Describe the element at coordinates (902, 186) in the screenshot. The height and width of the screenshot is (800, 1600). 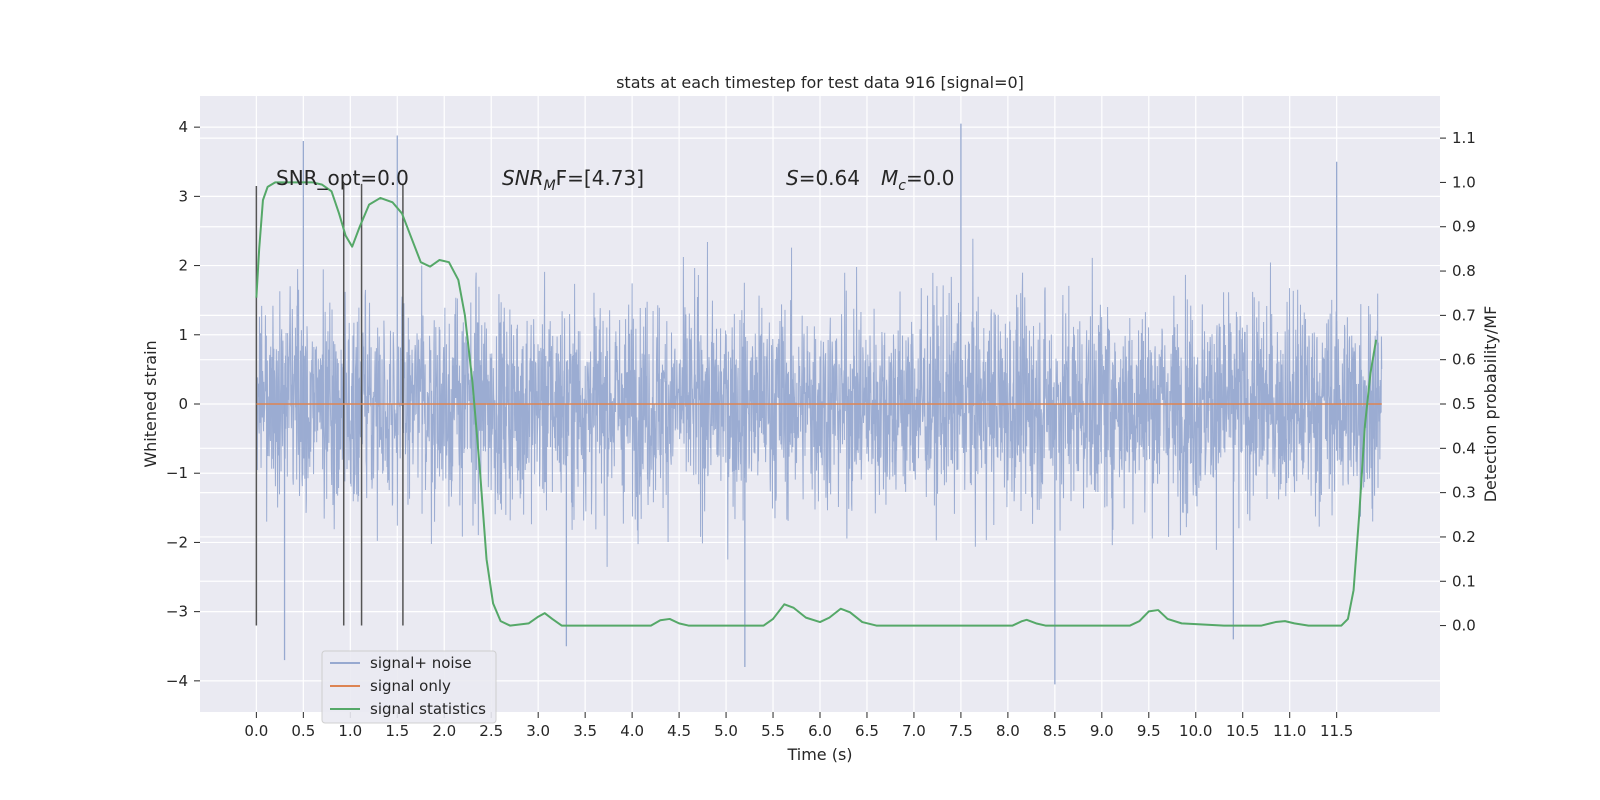
I see `annotation-mc-sub: c` at that location.